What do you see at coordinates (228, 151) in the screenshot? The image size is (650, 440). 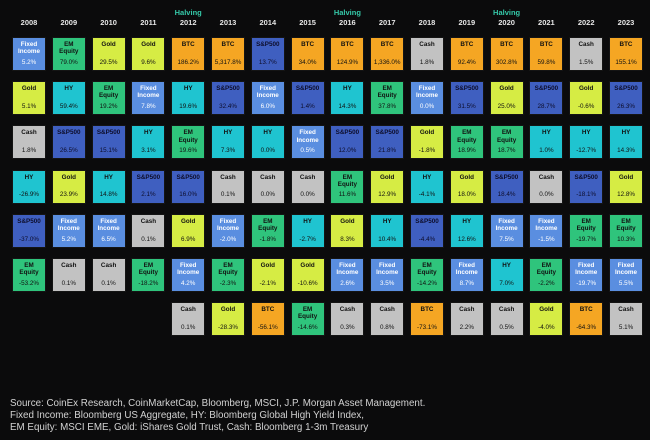 I see `return-value: 7.3%` at bounding box center [228, 151].